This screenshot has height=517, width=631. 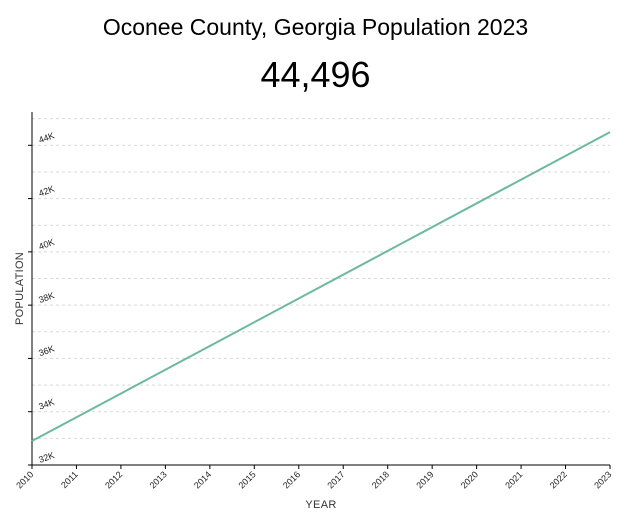 What do you see at coordinates (46, 244) in the screenshot?
I see `y-tick-label: 40K` at bounding box center [46, 244].